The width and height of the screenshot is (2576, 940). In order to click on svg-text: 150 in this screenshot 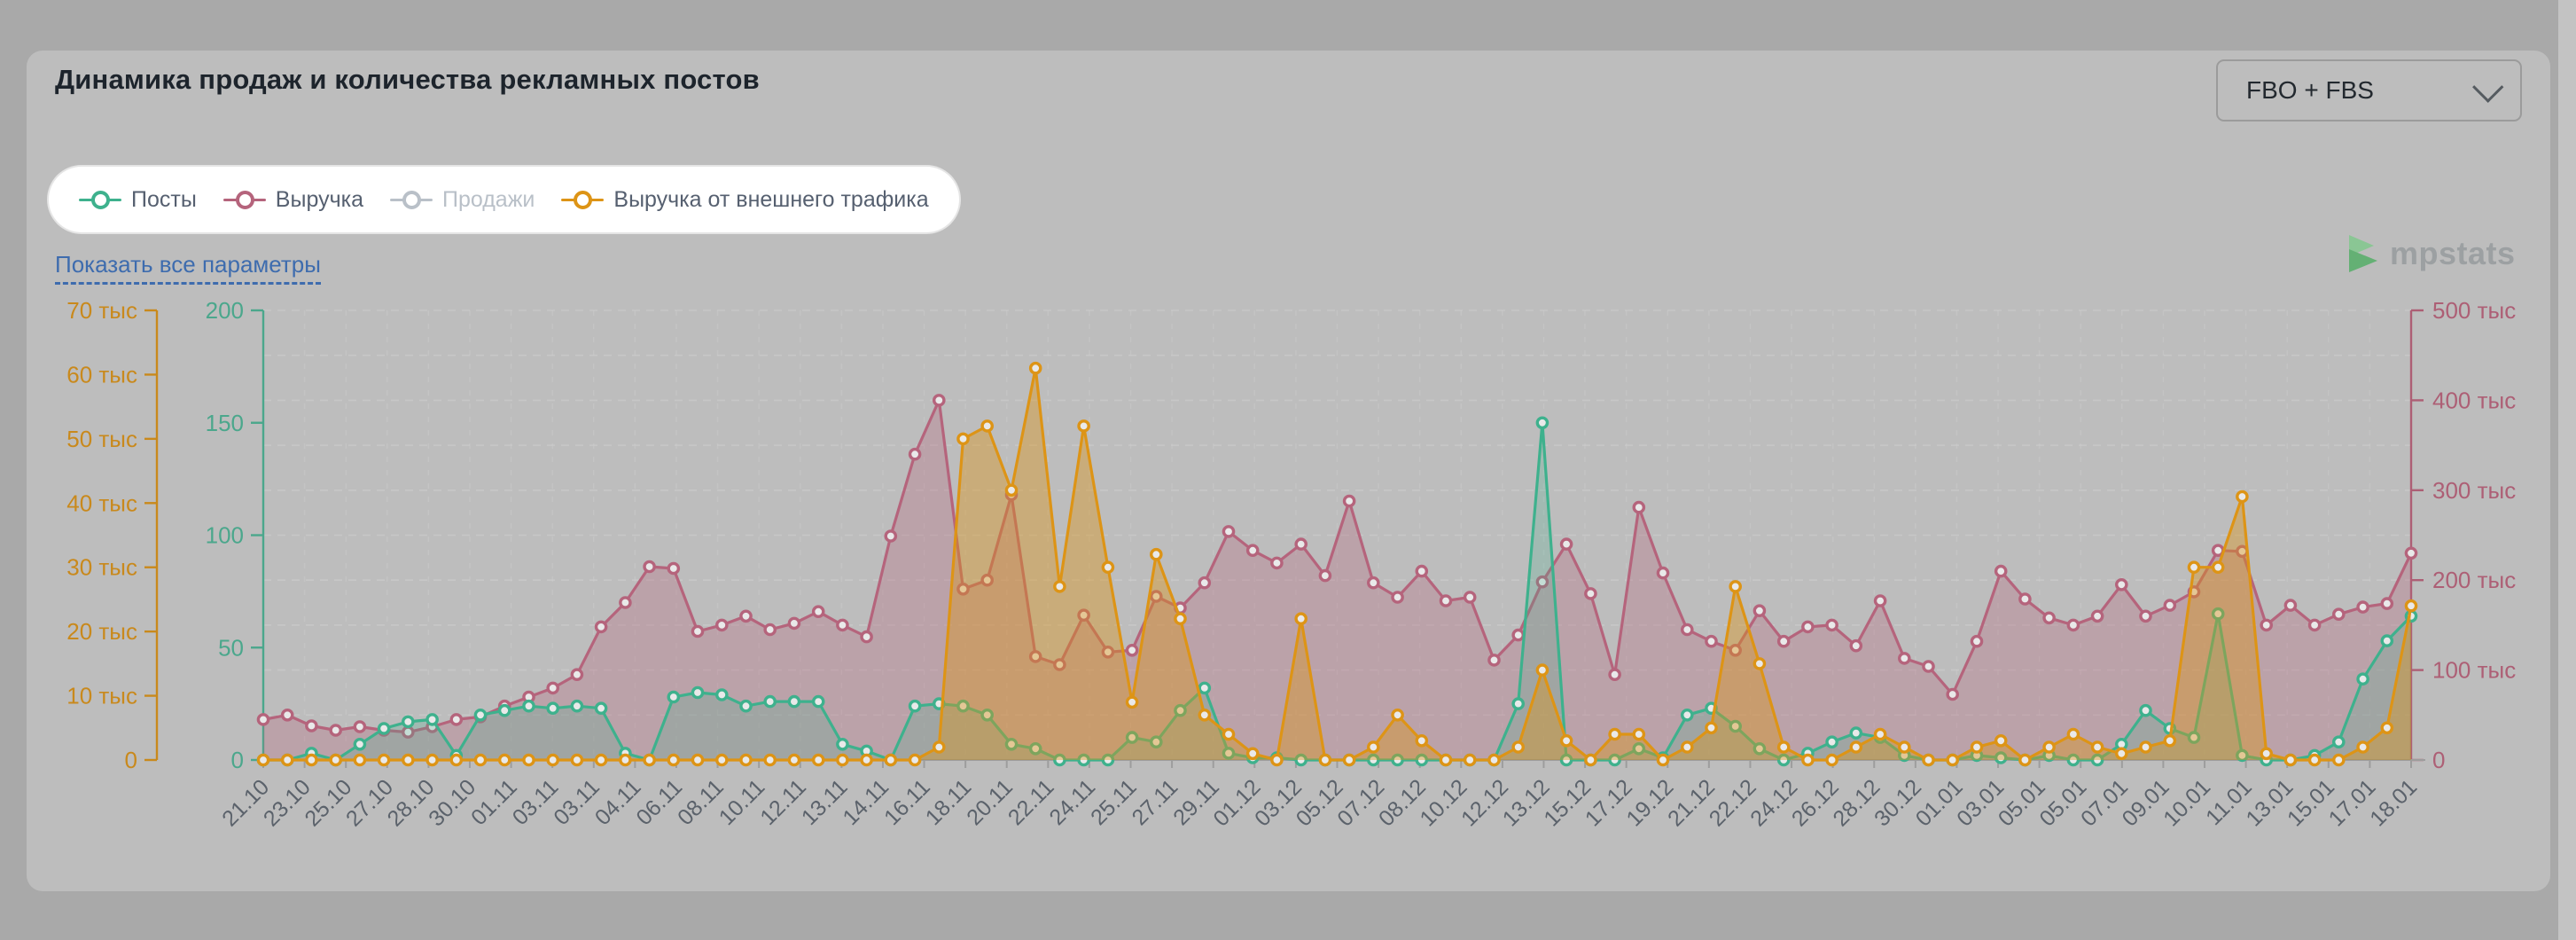, I will do `click(225, 423)`.